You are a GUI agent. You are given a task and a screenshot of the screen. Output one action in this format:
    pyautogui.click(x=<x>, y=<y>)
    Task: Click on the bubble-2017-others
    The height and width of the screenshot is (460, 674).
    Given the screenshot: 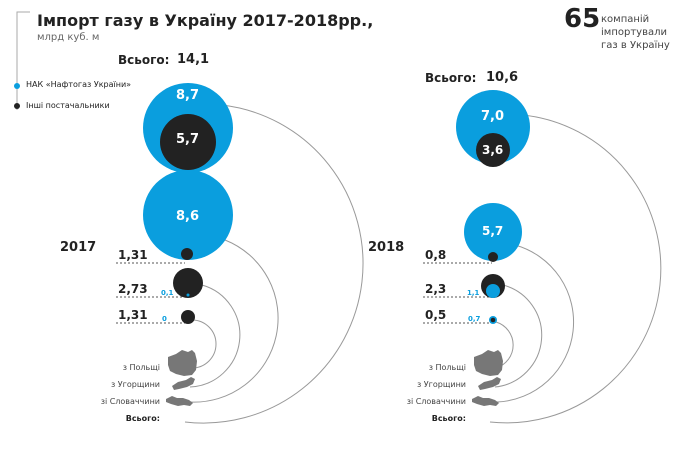 What is the action you would take?
    pyautogui.click(x=188, y=142)
    